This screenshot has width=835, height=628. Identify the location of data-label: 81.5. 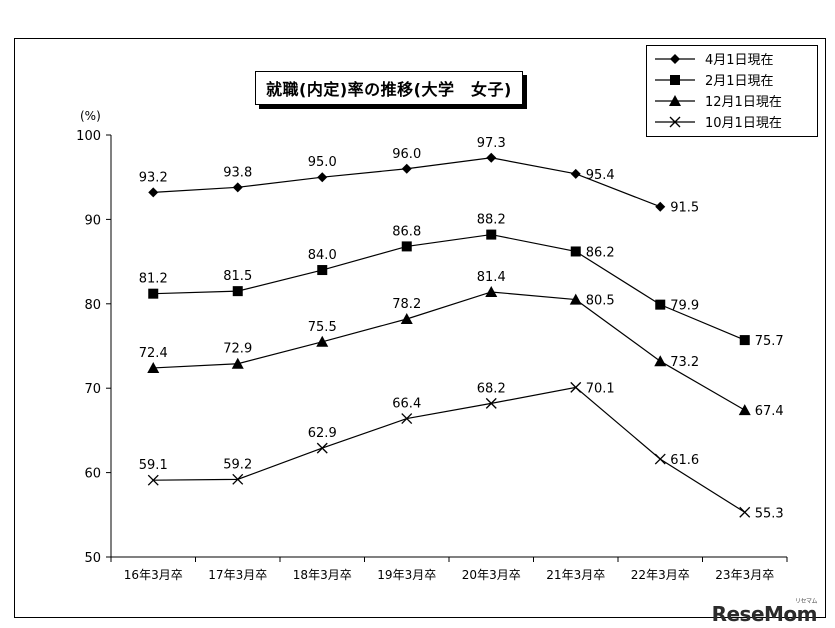
(237, 276).